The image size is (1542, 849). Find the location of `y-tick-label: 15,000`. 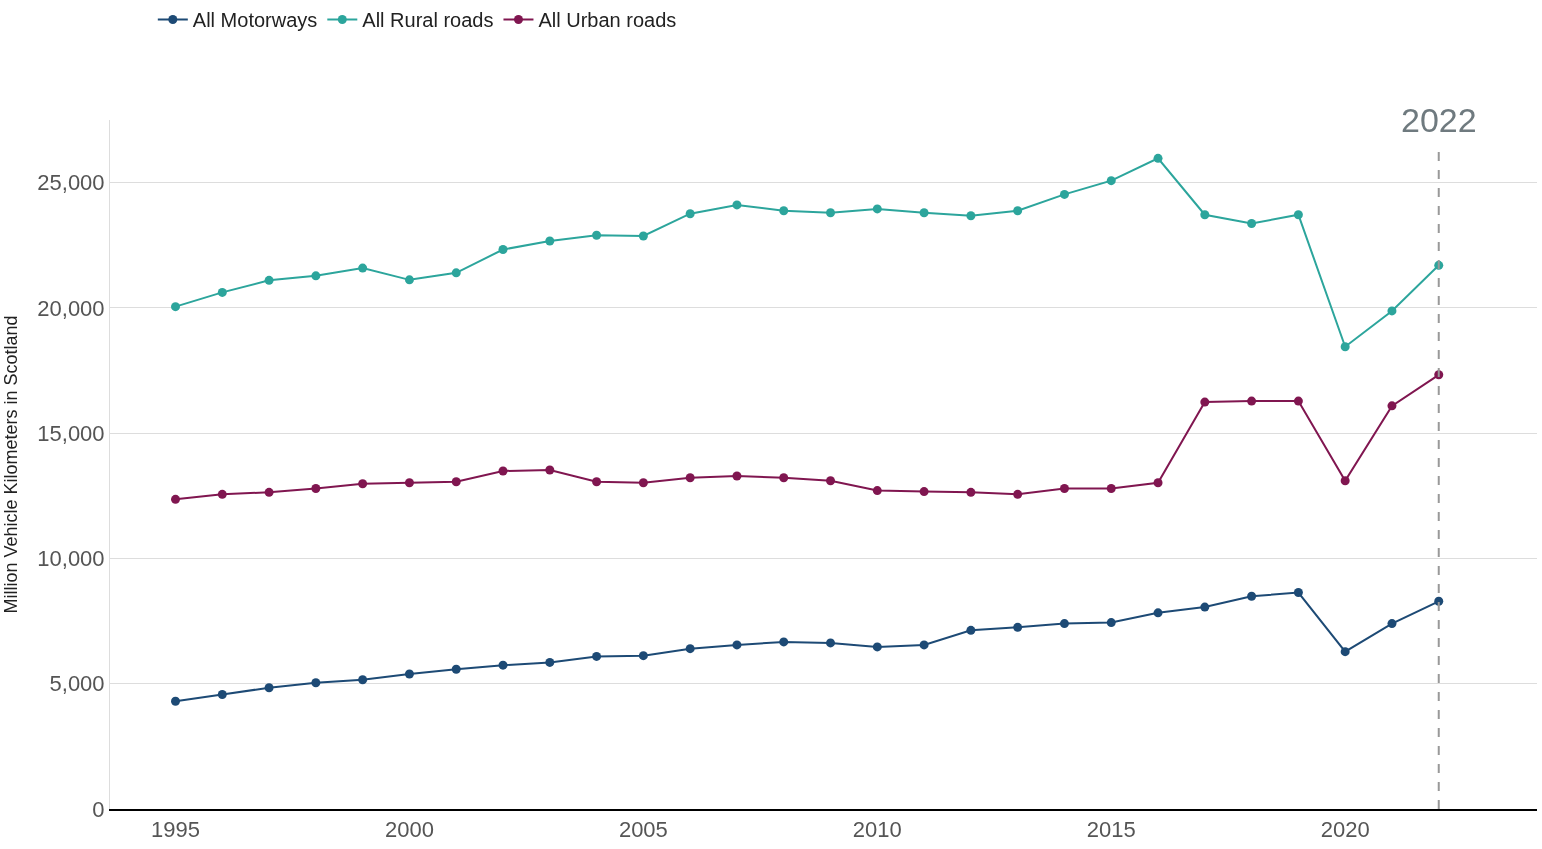

y-tick-label: 15,000 is located at coordinates (71, 433).